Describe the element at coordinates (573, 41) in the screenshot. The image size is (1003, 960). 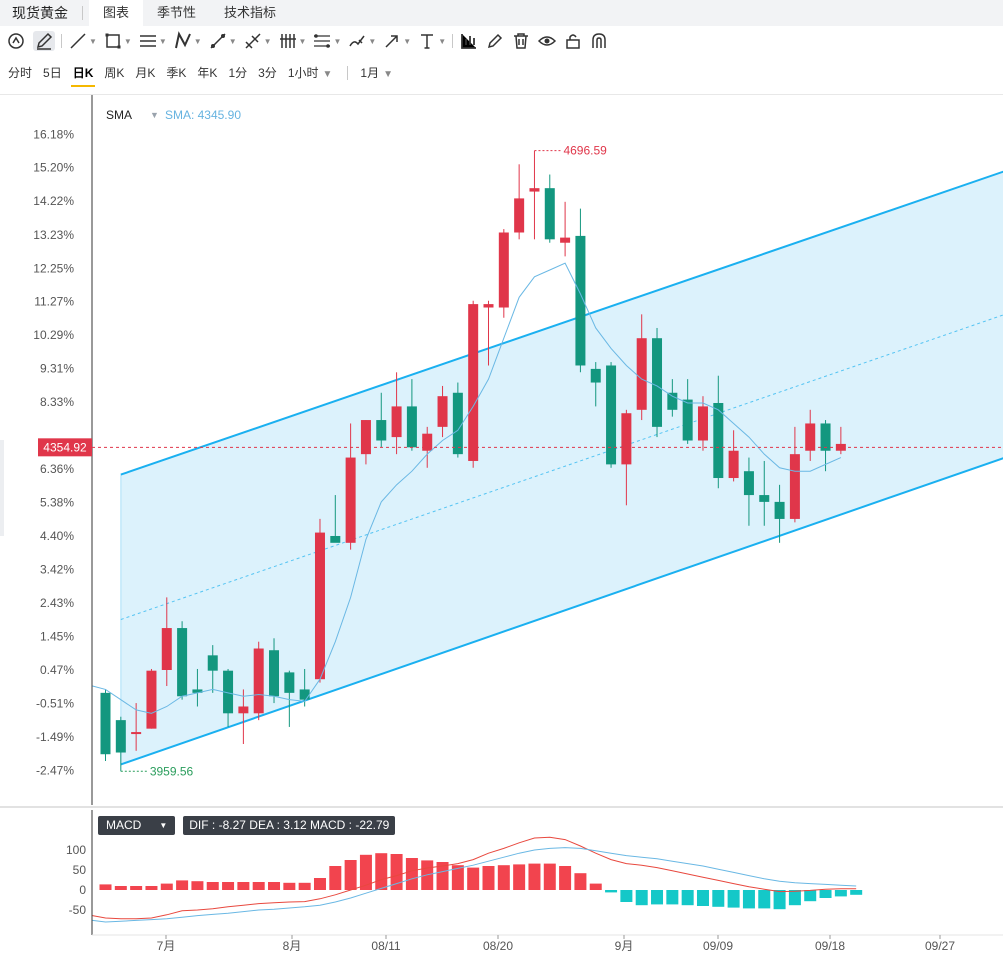
I see `lock-tool` at that location.